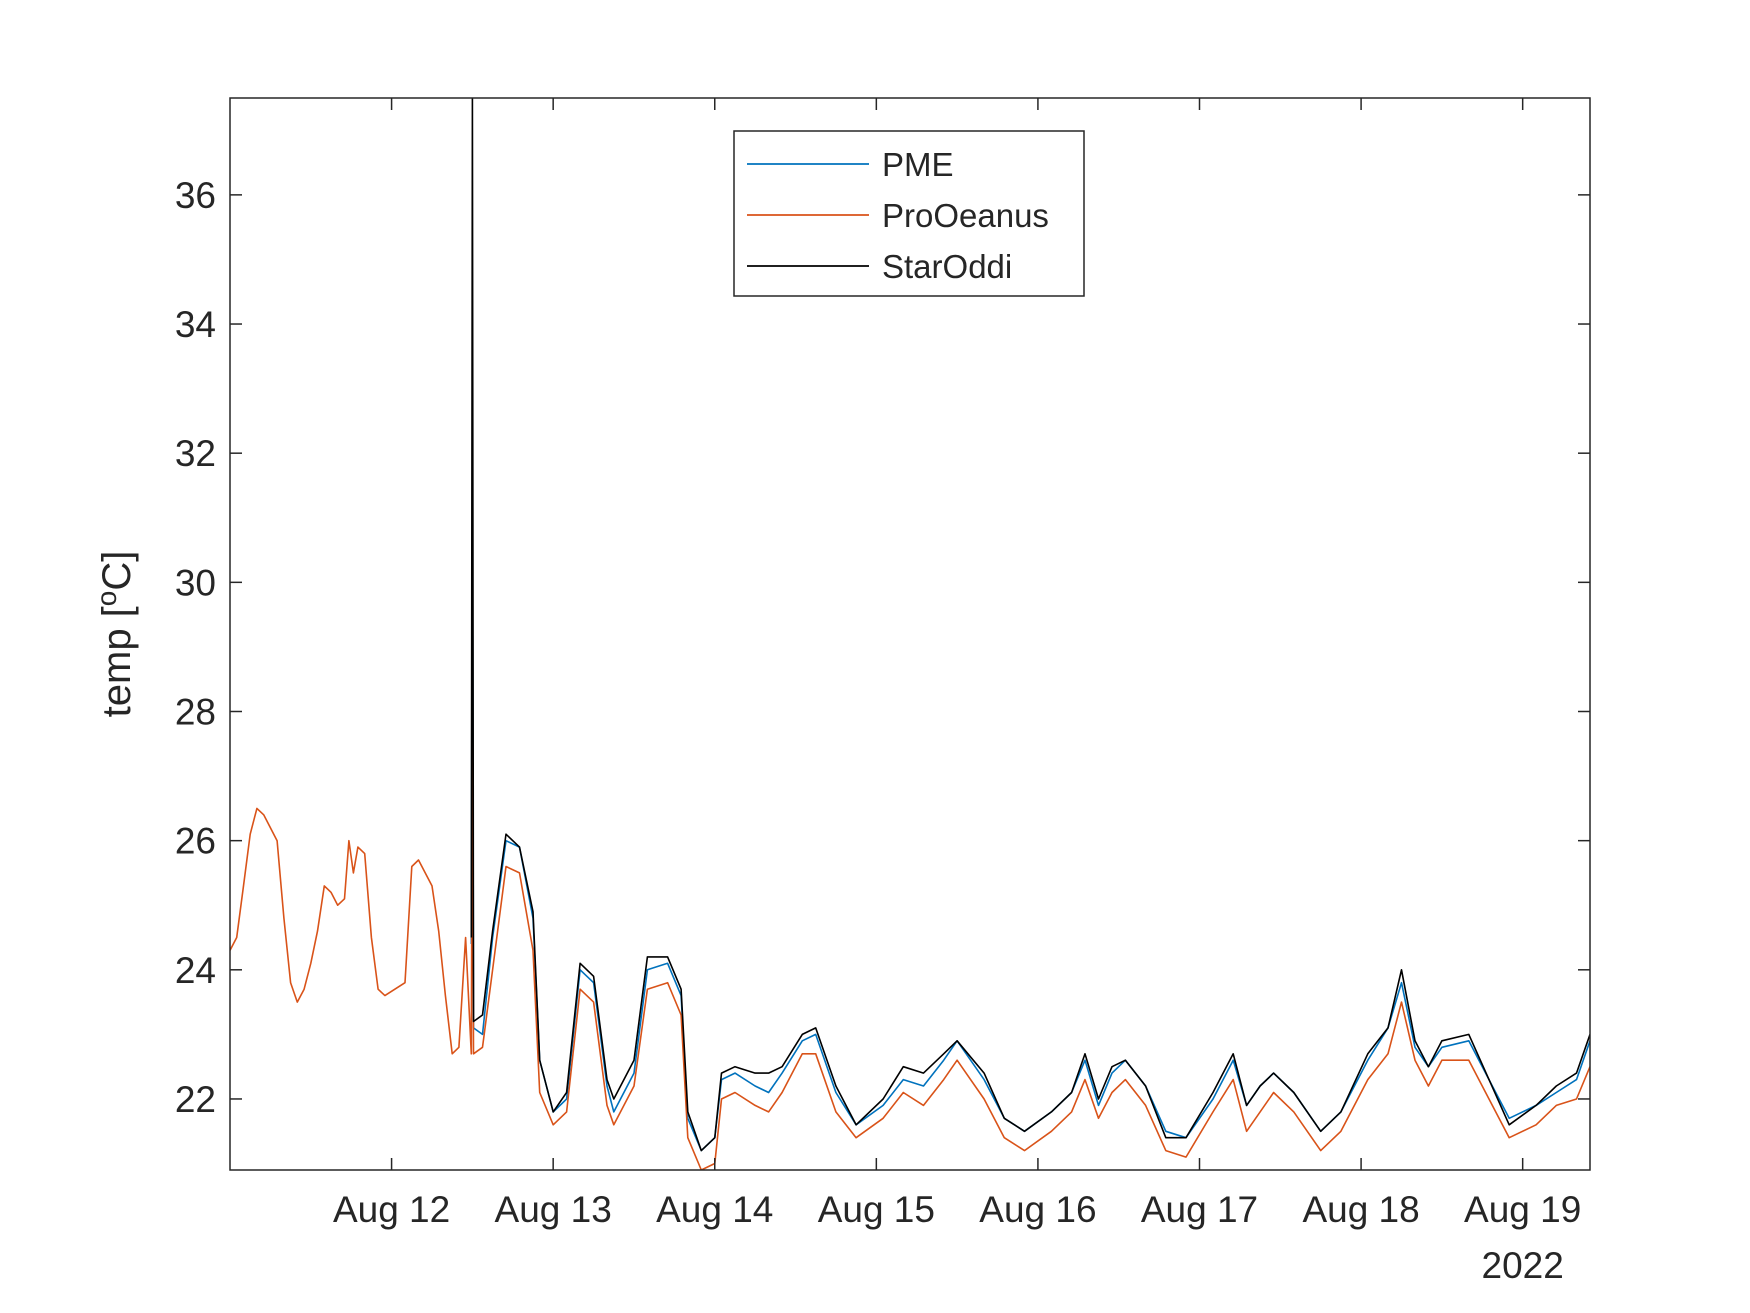  I want to click on legend-box, so click(909, 213).